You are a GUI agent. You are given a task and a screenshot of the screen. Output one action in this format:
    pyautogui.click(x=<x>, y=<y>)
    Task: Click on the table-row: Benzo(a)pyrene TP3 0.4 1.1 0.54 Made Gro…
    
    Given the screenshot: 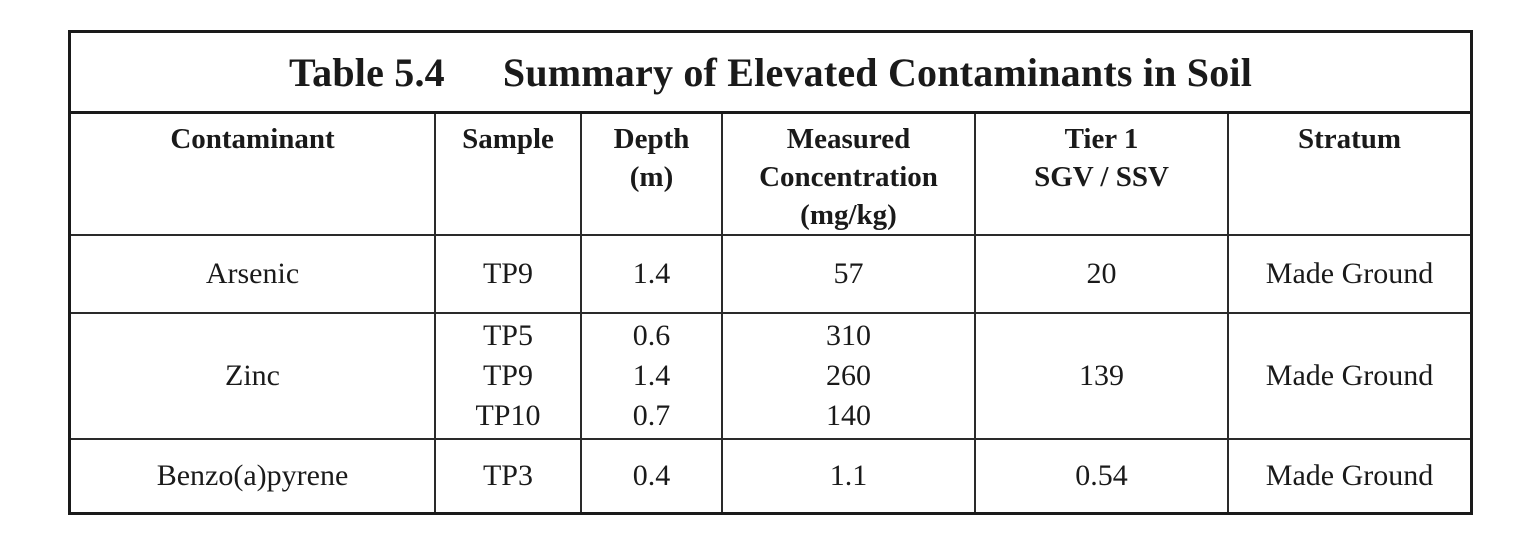 What is the action you would take?
    pyautogui.click(x=770, y=475)
    